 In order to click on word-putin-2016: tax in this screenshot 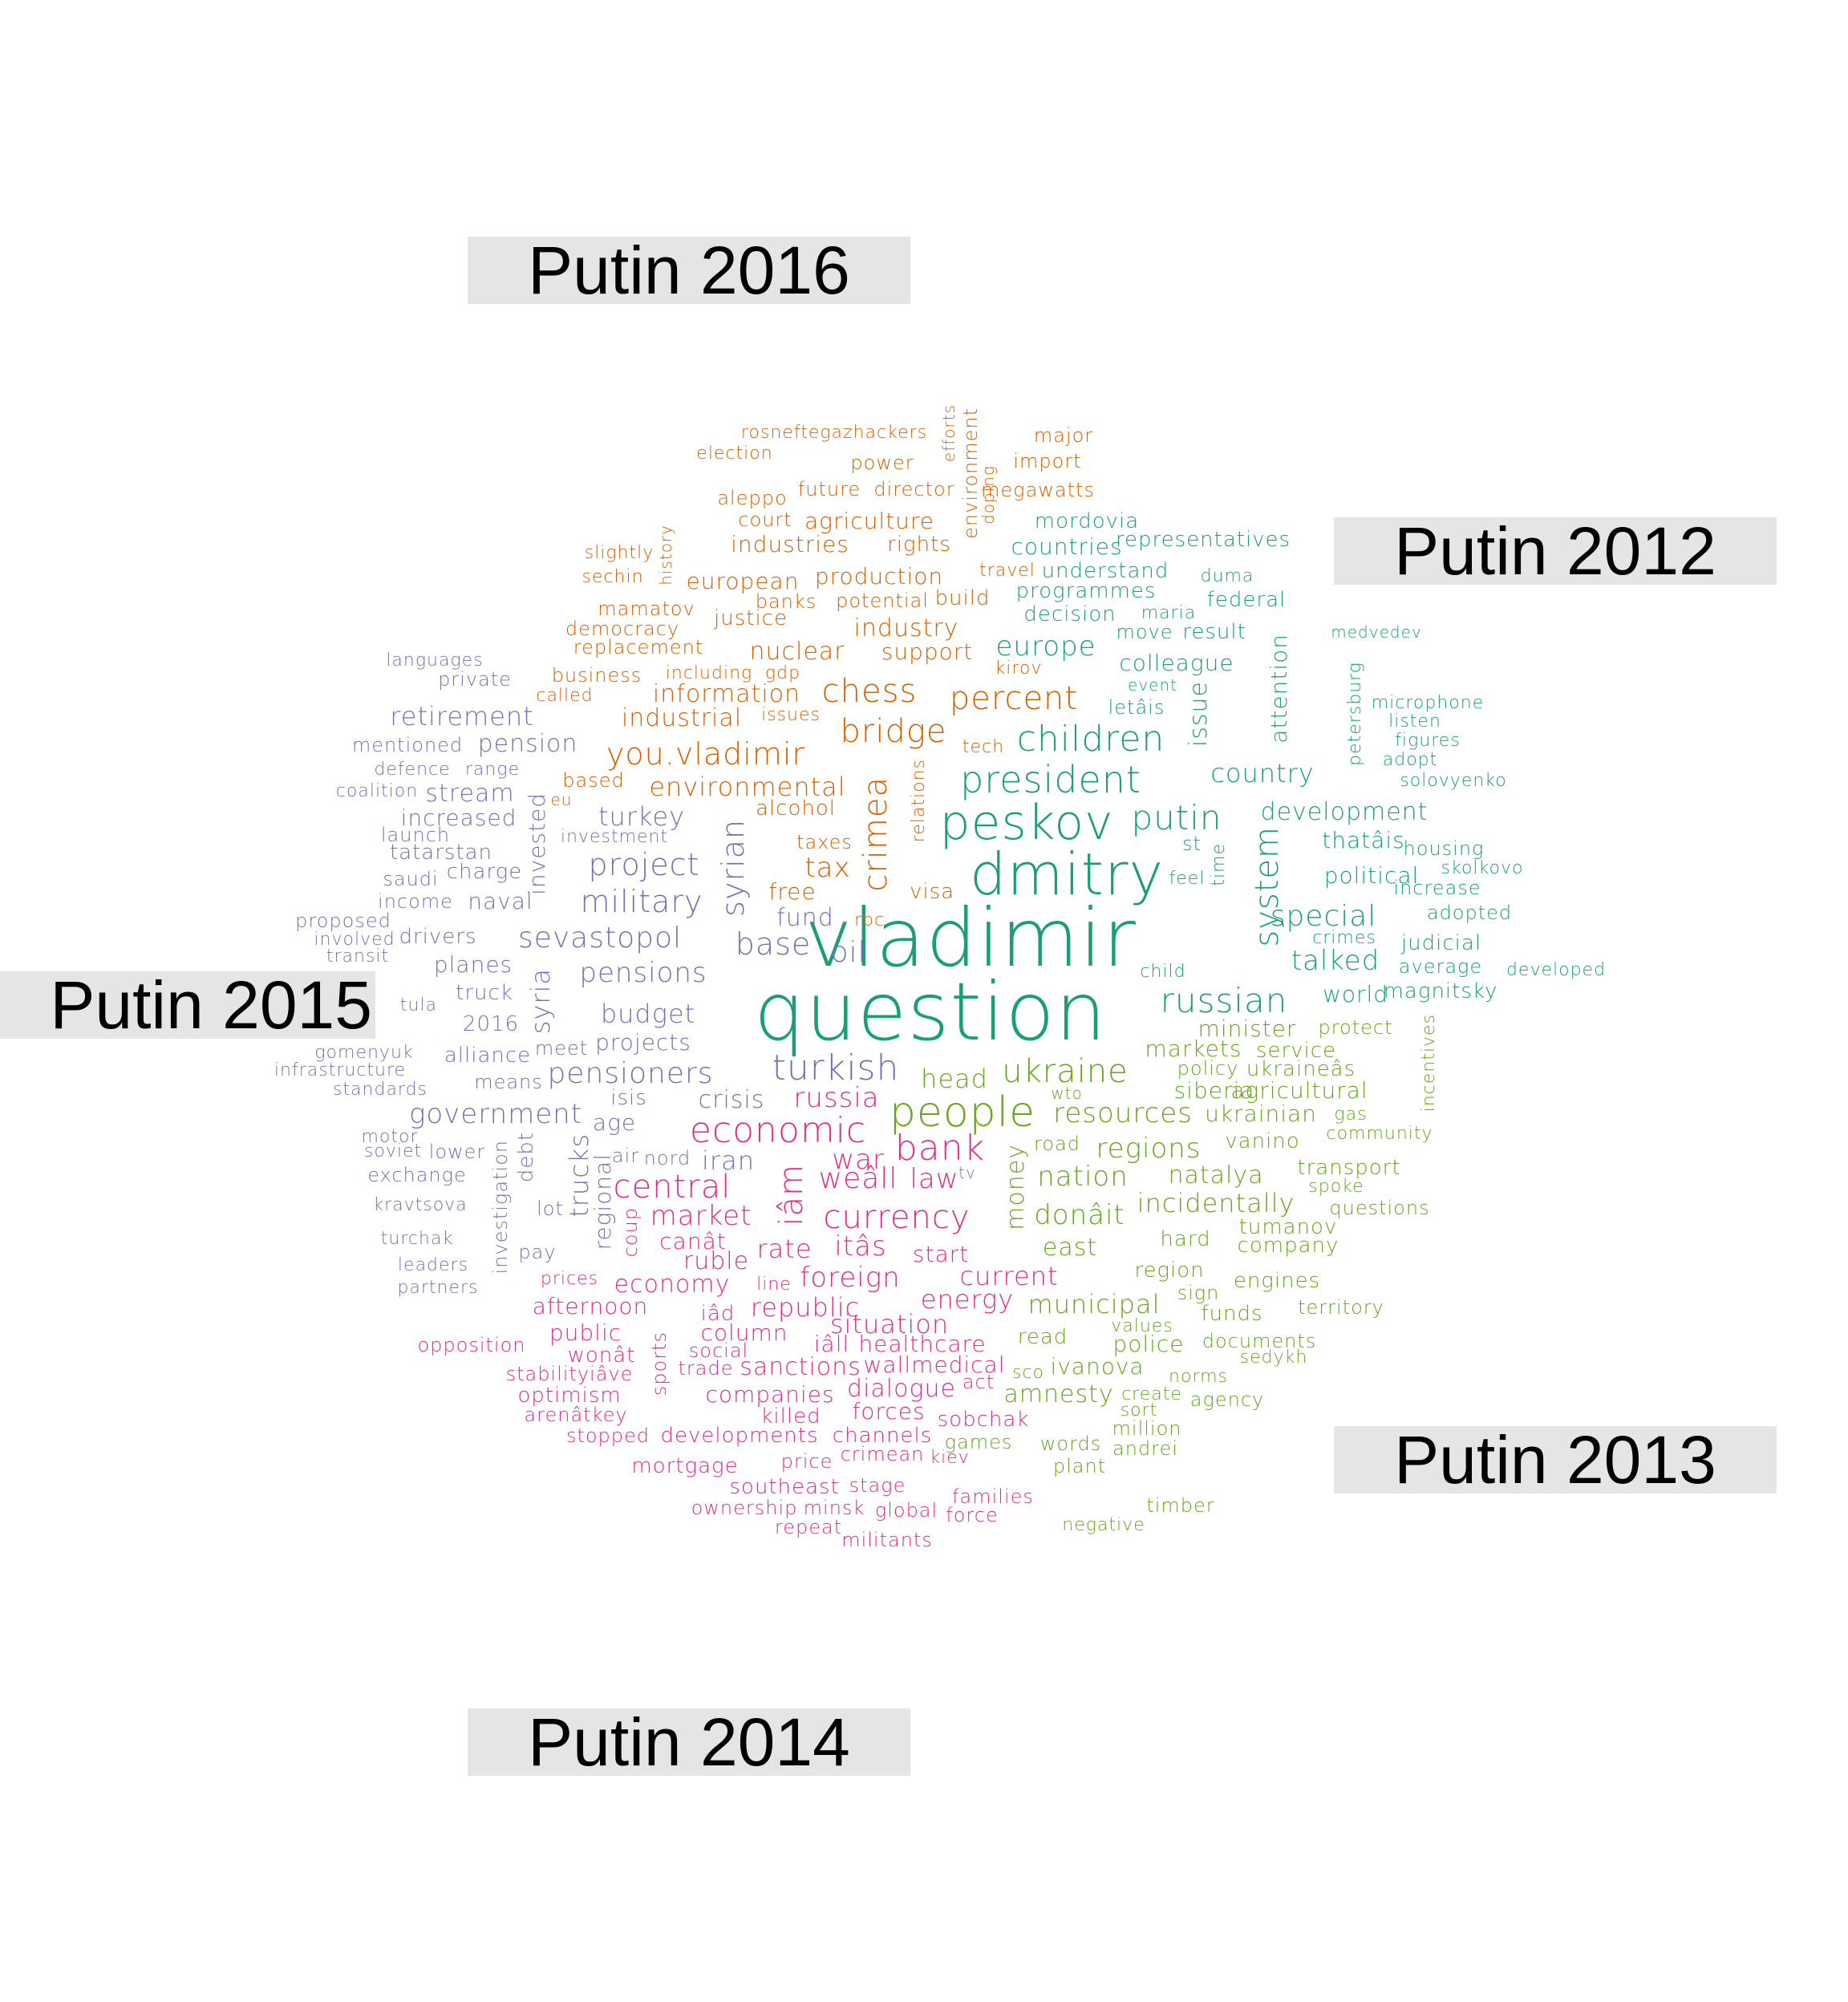, I will do `click(827, 868)`.